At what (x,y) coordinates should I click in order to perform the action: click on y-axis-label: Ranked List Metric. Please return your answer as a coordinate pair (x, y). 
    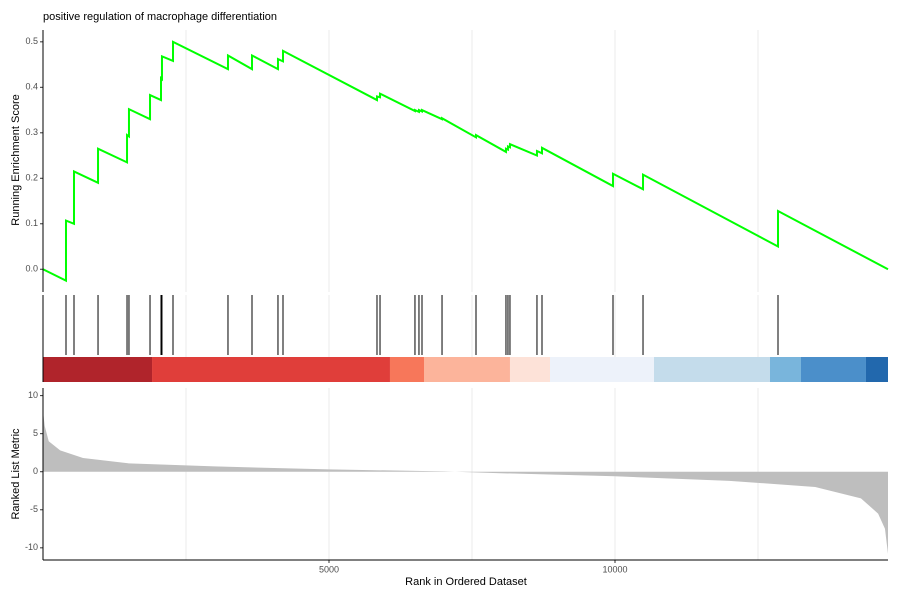
    Looking at the image, I should click on (16, 474).